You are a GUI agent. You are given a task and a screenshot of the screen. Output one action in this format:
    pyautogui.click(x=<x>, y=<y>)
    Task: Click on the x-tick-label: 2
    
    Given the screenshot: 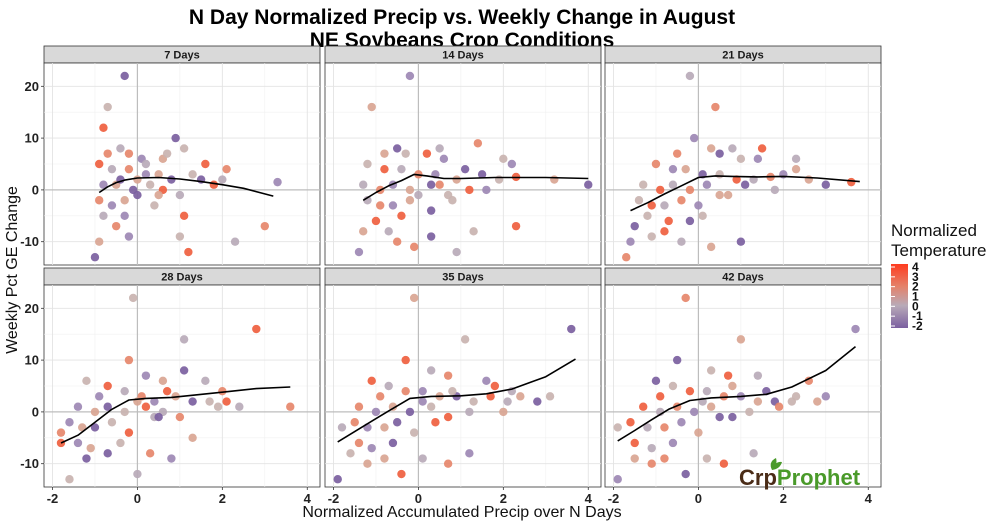 What is the action you would take?
    pyautogui.click(x=503, y=498)
    